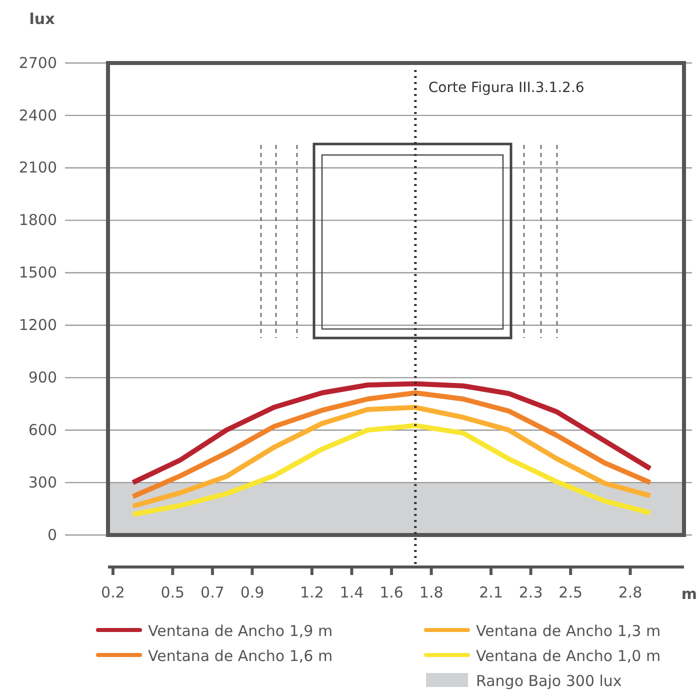  I want to click on y-tick-label: 1800, so click(37, 220).